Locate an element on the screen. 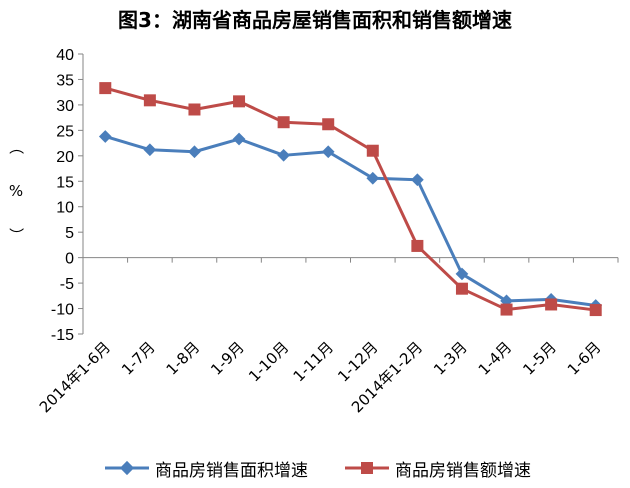 The image size is (630, 488). legend-item-sales: 商品房销售额增速 is located at coordinates (438, 468).